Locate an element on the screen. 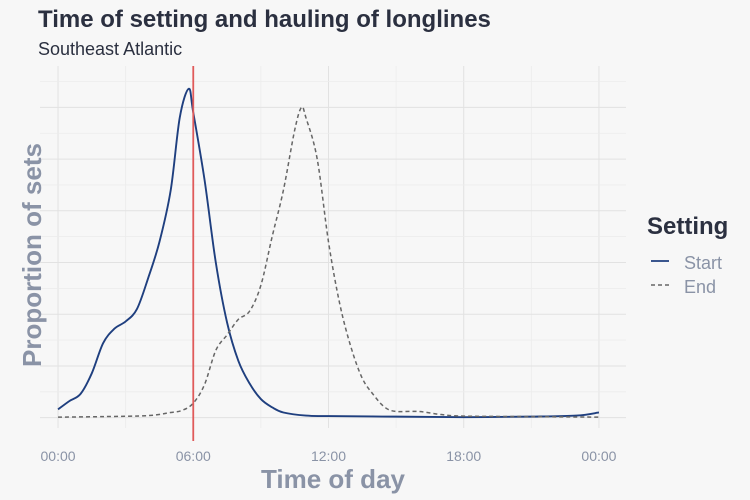 The height and width of the screenshot is (500, 750). x-tick-label: 12:00 is located at coordinates (328, 456).